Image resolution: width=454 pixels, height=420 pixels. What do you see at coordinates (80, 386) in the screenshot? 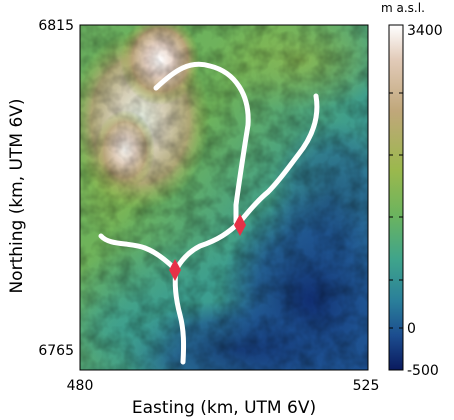
I see `x-tick-left: 480` at bounding box center [80, 386].